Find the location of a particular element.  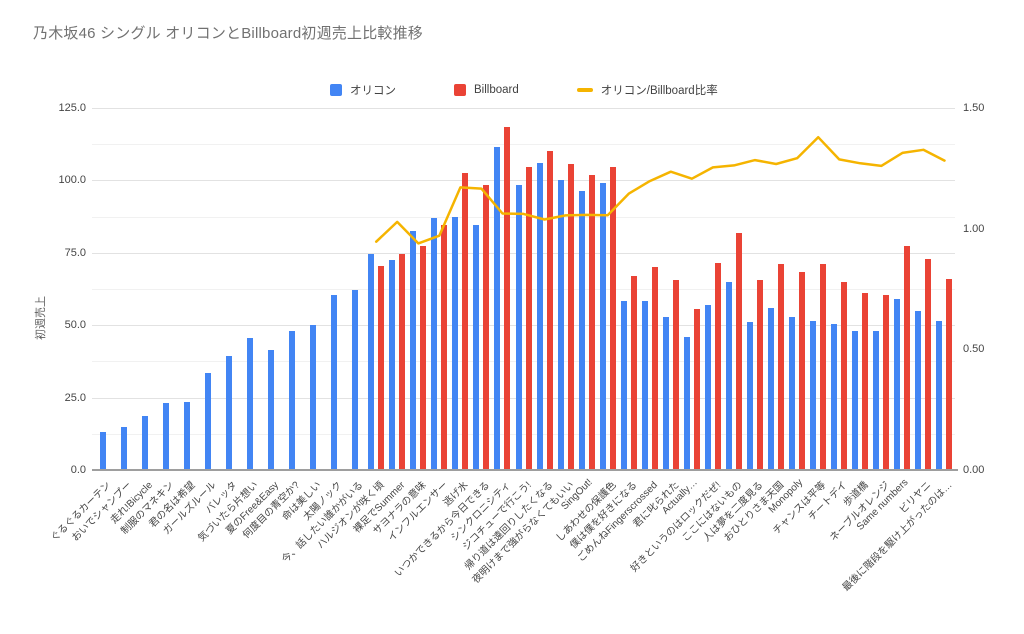

legend-item-billboard: Billboard is located at coordinates (486, 90).